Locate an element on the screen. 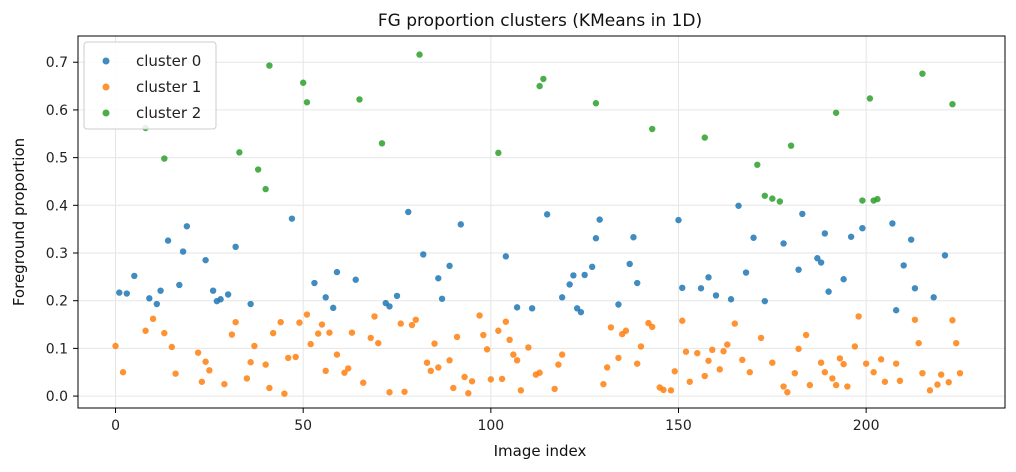 This screenshot has height=472, width=1016. y-tick-label: 0.6 is located at coordinates (57, 111).